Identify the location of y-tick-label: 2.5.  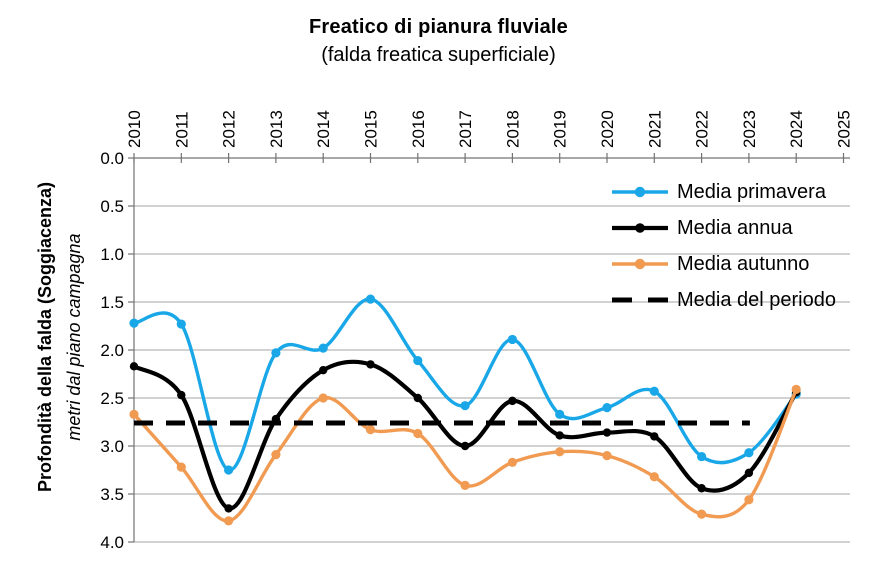
(112, 398).